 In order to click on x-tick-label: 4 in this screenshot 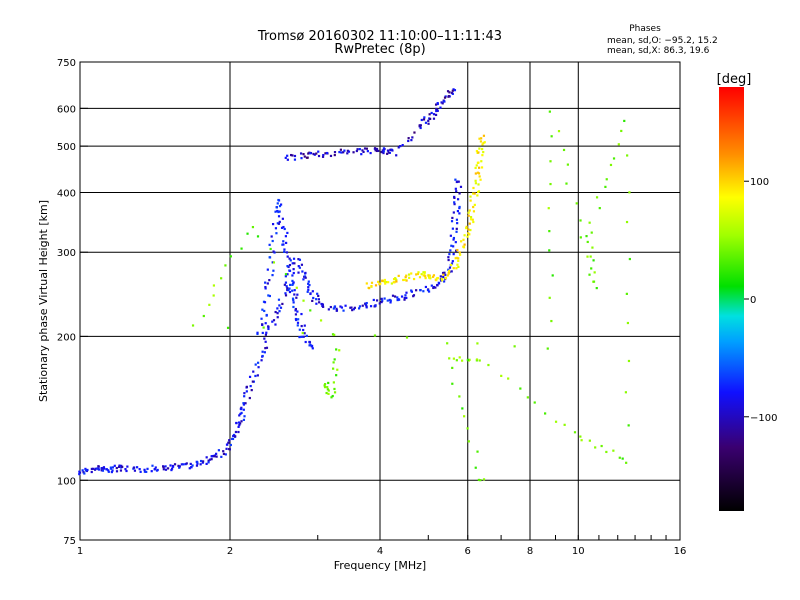, I will do `click(380, 551)`.